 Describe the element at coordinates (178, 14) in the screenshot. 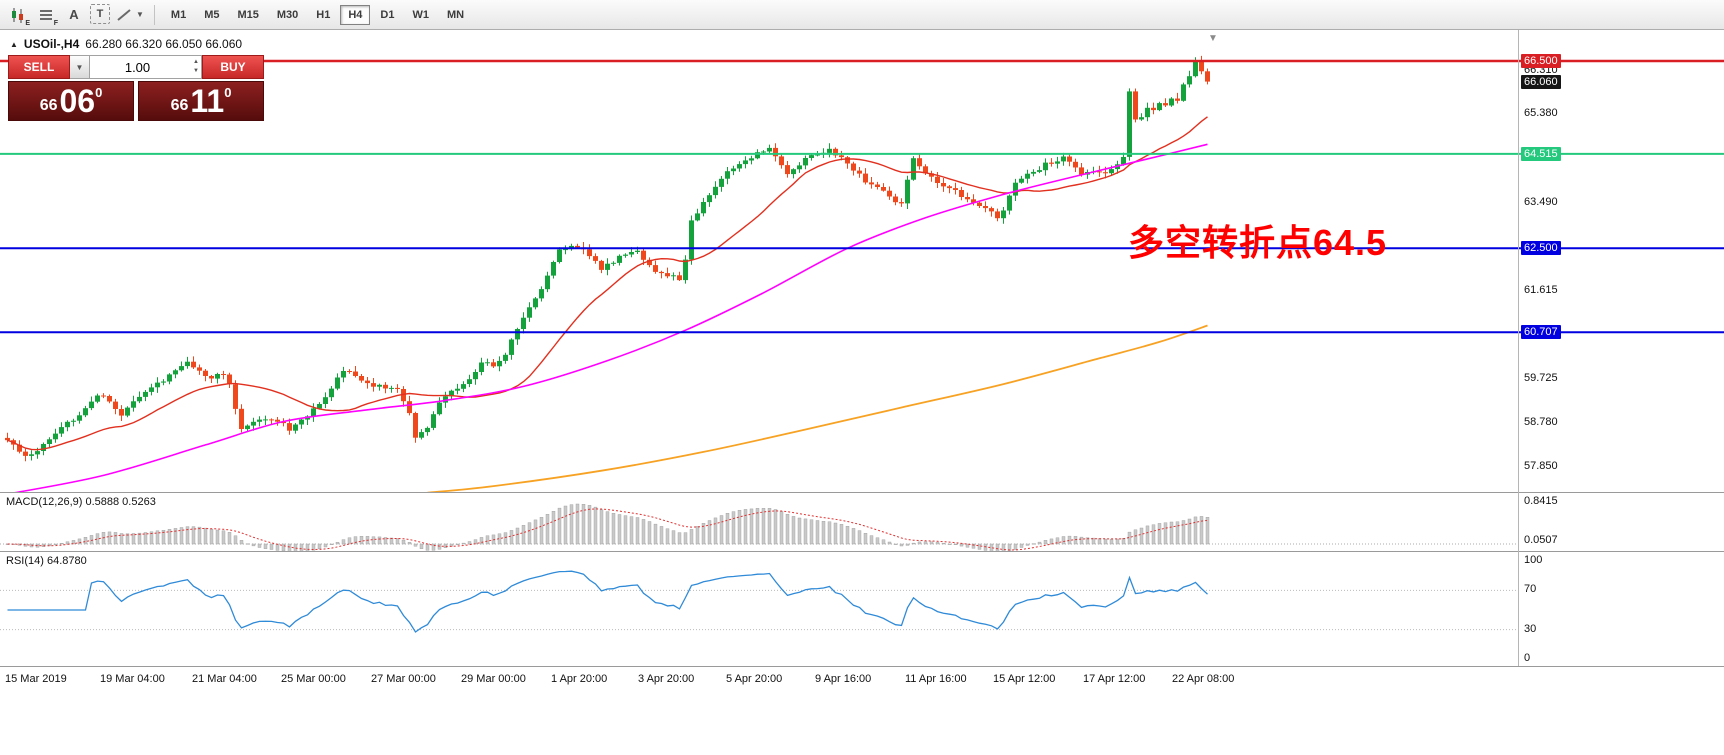

I see `timeframe-m1: M1` at that location.